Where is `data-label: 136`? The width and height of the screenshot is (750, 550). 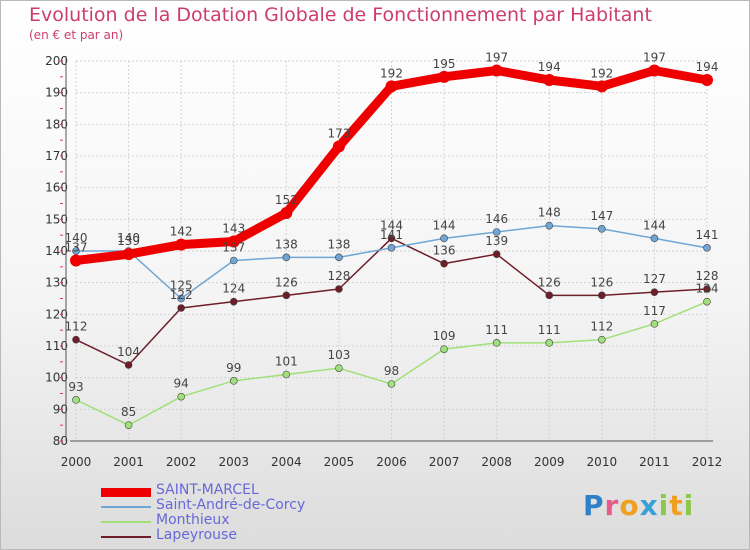
data-label: 136 is located at coordinates (444, 251).